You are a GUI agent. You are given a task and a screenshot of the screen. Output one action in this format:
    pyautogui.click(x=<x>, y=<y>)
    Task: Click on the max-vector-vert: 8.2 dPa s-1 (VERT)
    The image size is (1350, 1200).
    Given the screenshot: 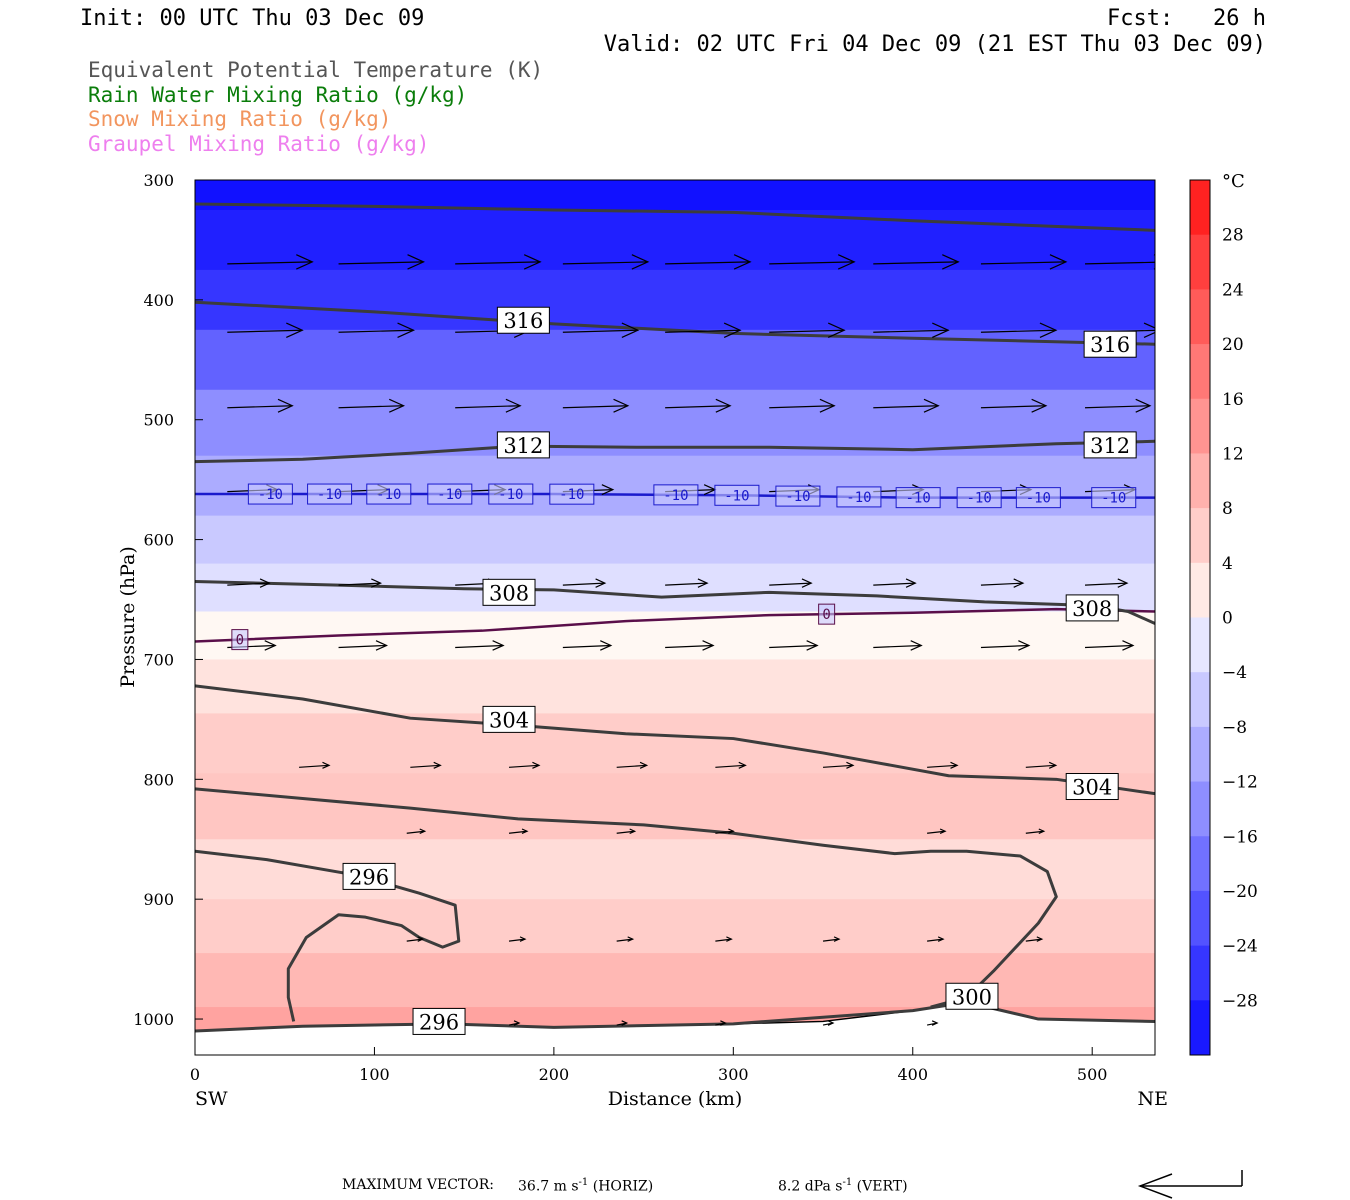 What is the action you would take?
    pyautogui.click(x=843, y=1186)
    